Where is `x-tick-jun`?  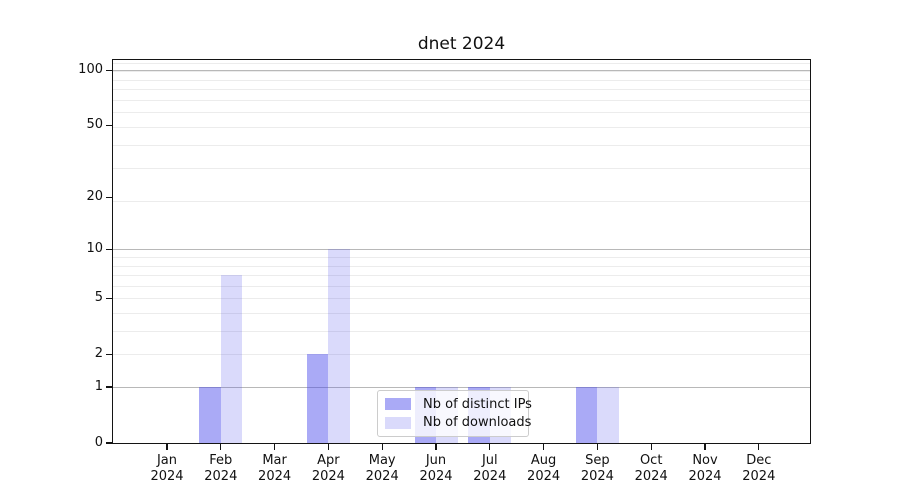
x-tick-jun is located at coordinates (436, 447).